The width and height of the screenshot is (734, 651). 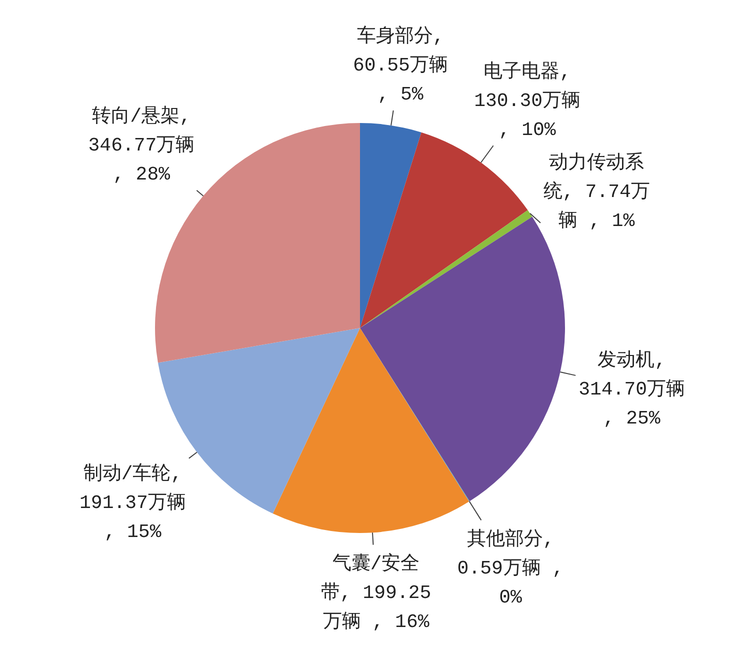 I want to click on slice-label: 制动/车轮, 191.37万辆 , 15%, so click(x=133, y=502).